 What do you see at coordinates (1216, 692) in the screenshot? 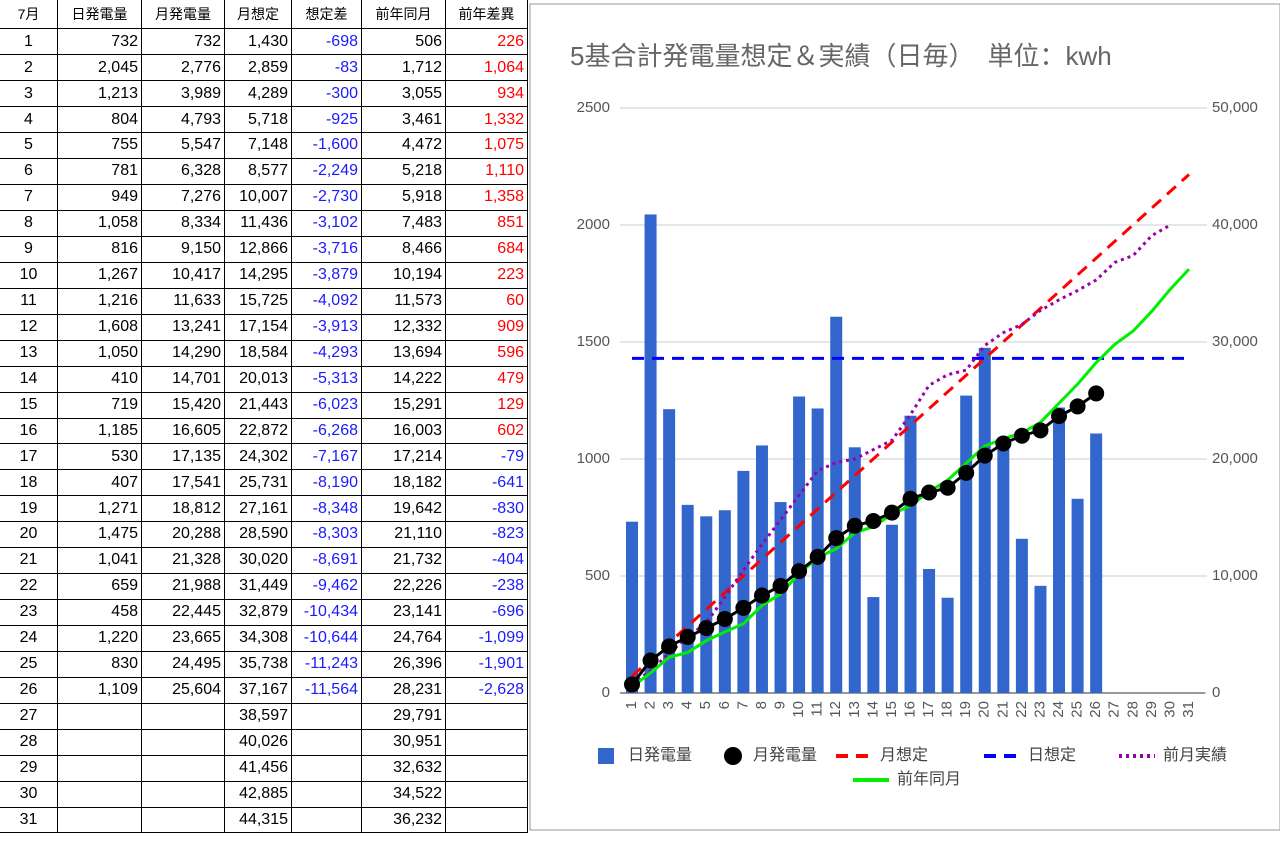
I see `y2-tick-label: 0` at bounding box center [1216, 692].